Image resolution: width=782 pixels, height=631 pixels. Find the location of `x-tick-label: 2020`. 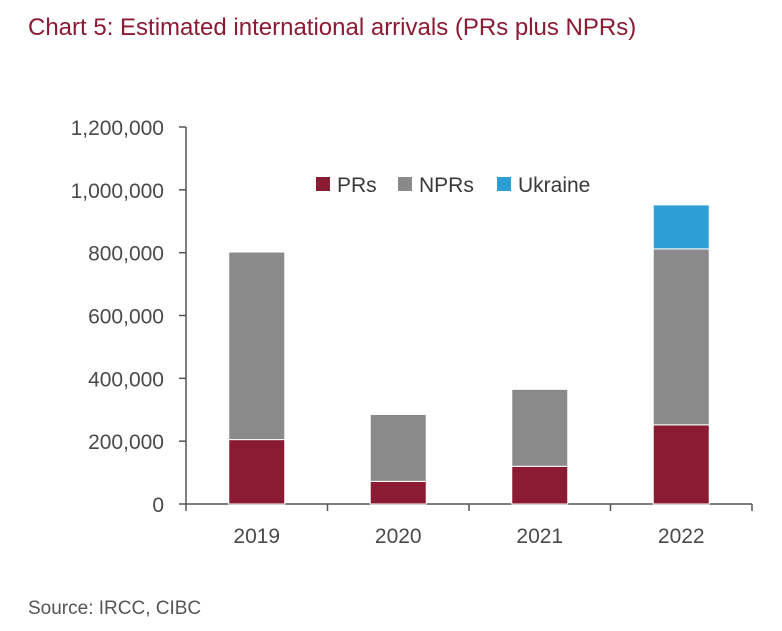

x-tick-label: 2020 is located at coordinates (398, 536).